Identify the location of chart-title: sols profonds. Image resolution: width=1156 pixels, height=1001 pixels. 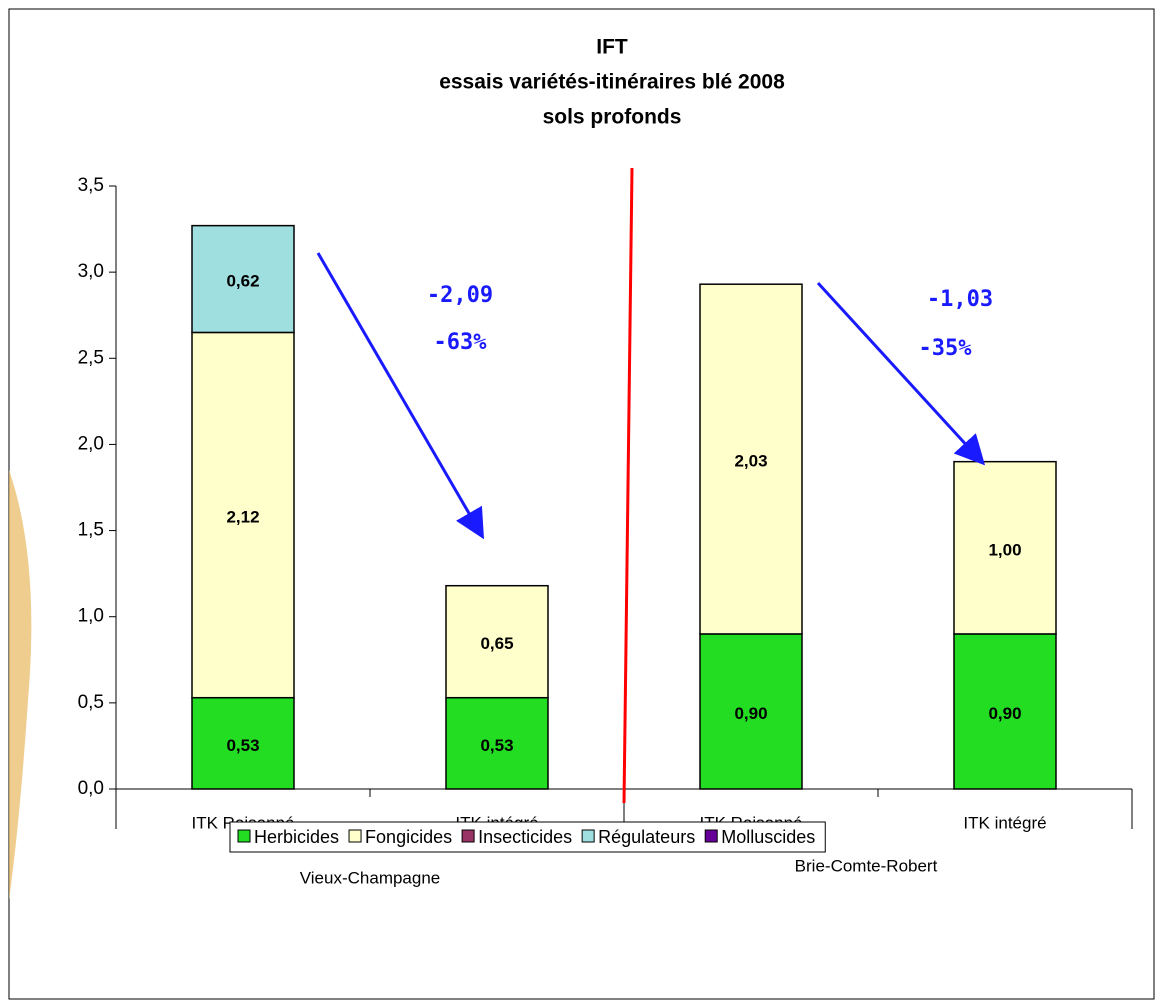
(612, 117).